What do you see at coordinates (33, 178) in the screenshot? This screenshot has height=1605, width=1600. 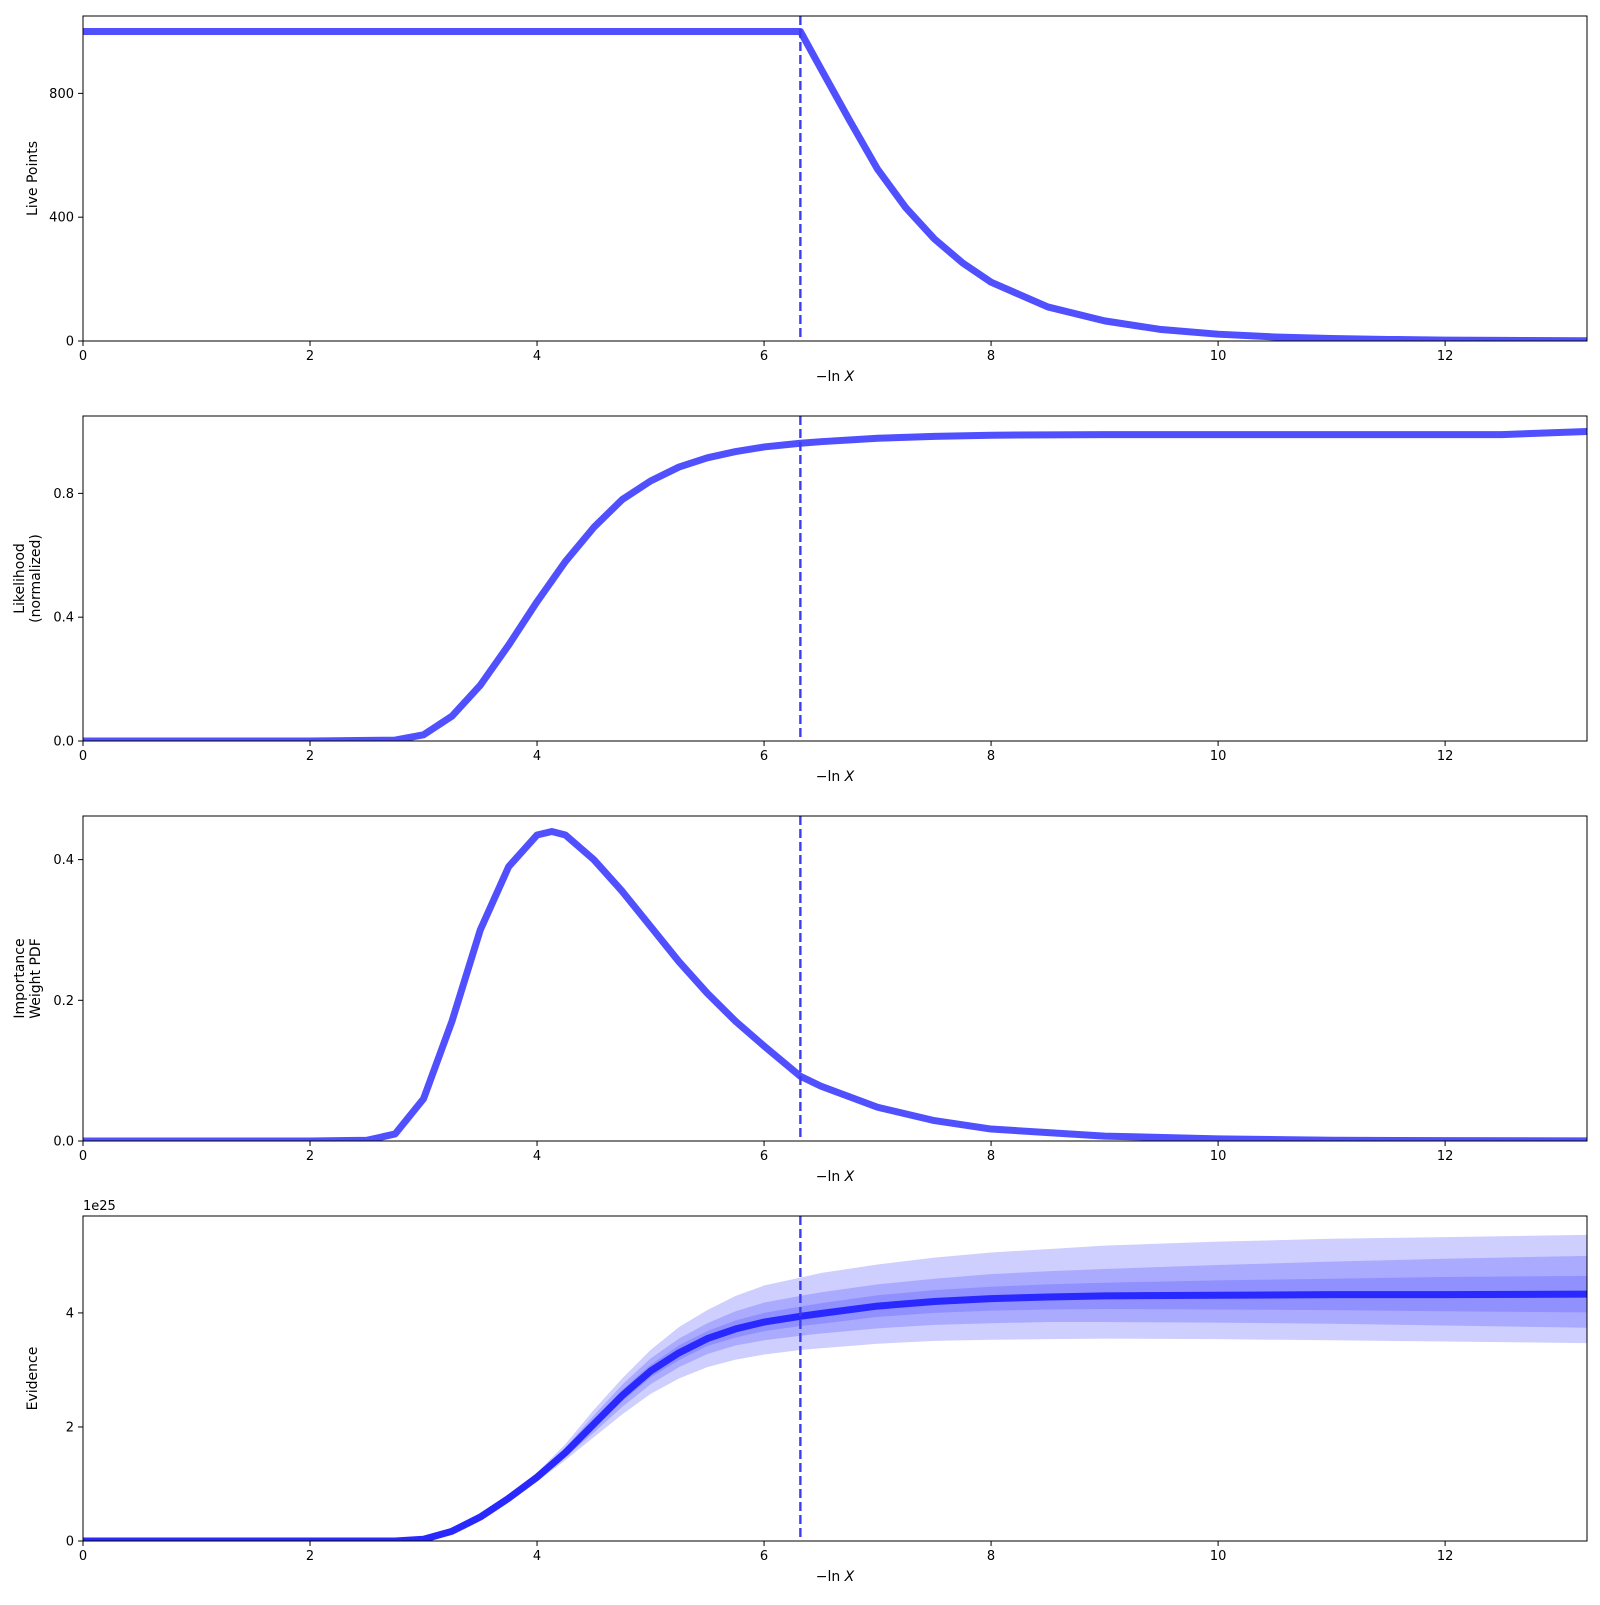 I see `y-axis-label: Live Points` at bounding box center [33, 178].